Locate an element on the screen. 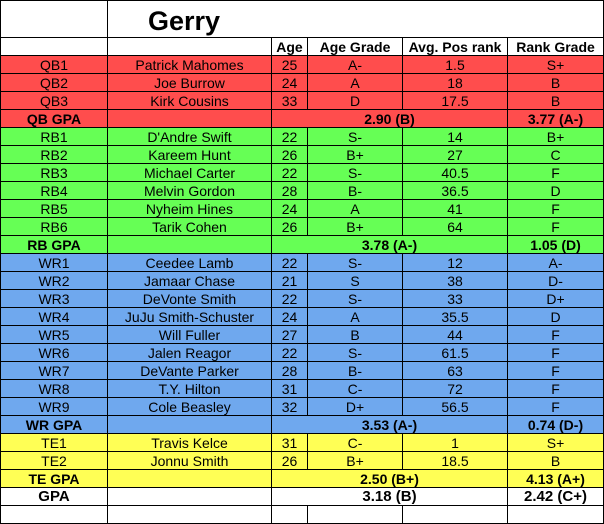 This screenshot has height=524, width=604. avg-pos-rank-cell: 1 is located at coordinates (455, 442).